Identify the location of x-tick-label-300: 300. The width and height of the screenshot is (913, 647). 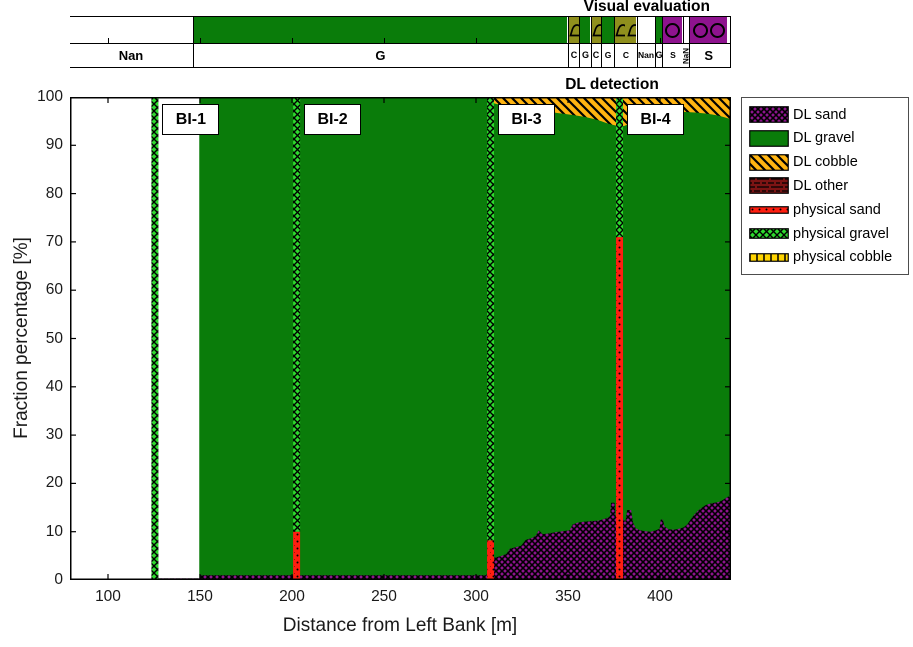
(476, 596).